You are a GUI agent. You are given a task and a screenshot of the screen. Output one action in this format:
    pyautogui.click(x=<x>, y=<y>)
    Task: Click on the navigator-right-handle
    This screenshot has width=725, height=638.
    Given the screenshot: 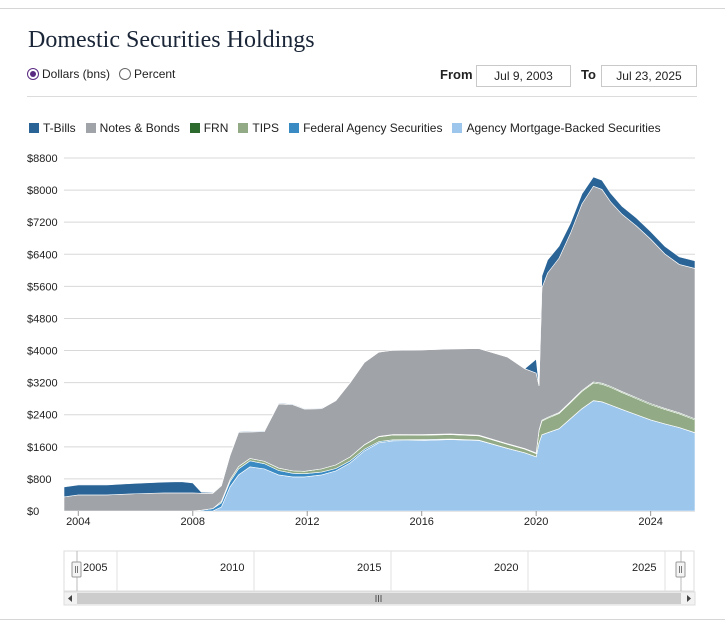 What is the action you would take?
    pyautogui.click(x=680, y=569)
    